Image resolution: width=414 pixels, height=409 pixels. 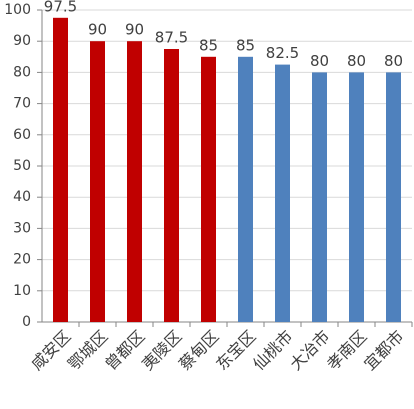 What do you see at coordinates (161, 350) in the screenshot?
I see `x-tick-label: 夷陵区` at bounding box center [161, 350].